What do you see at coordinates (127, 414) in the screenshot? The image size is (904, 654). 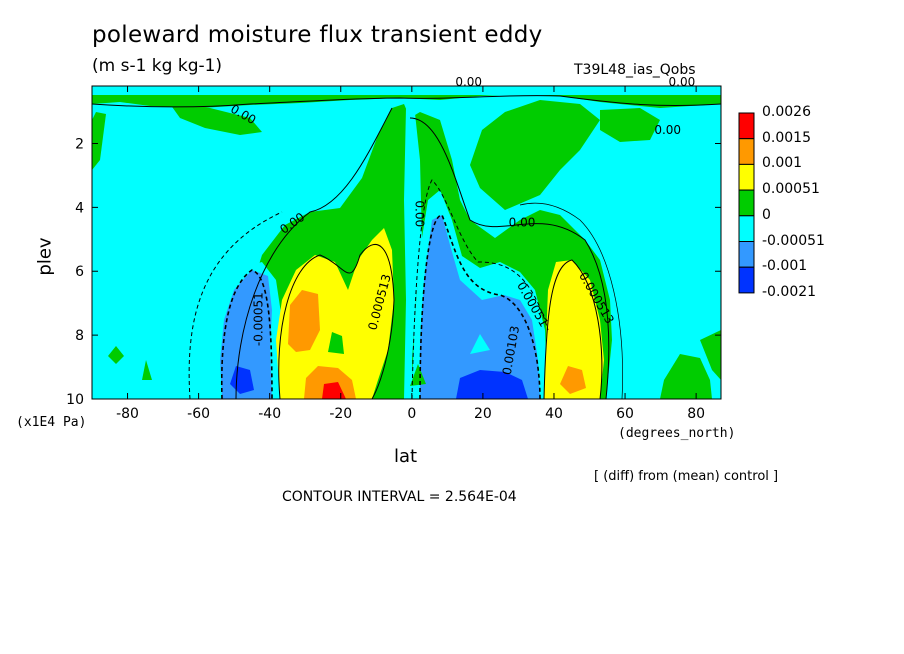 I see `x-tick-label: -80` at bounding box center [127, 414].